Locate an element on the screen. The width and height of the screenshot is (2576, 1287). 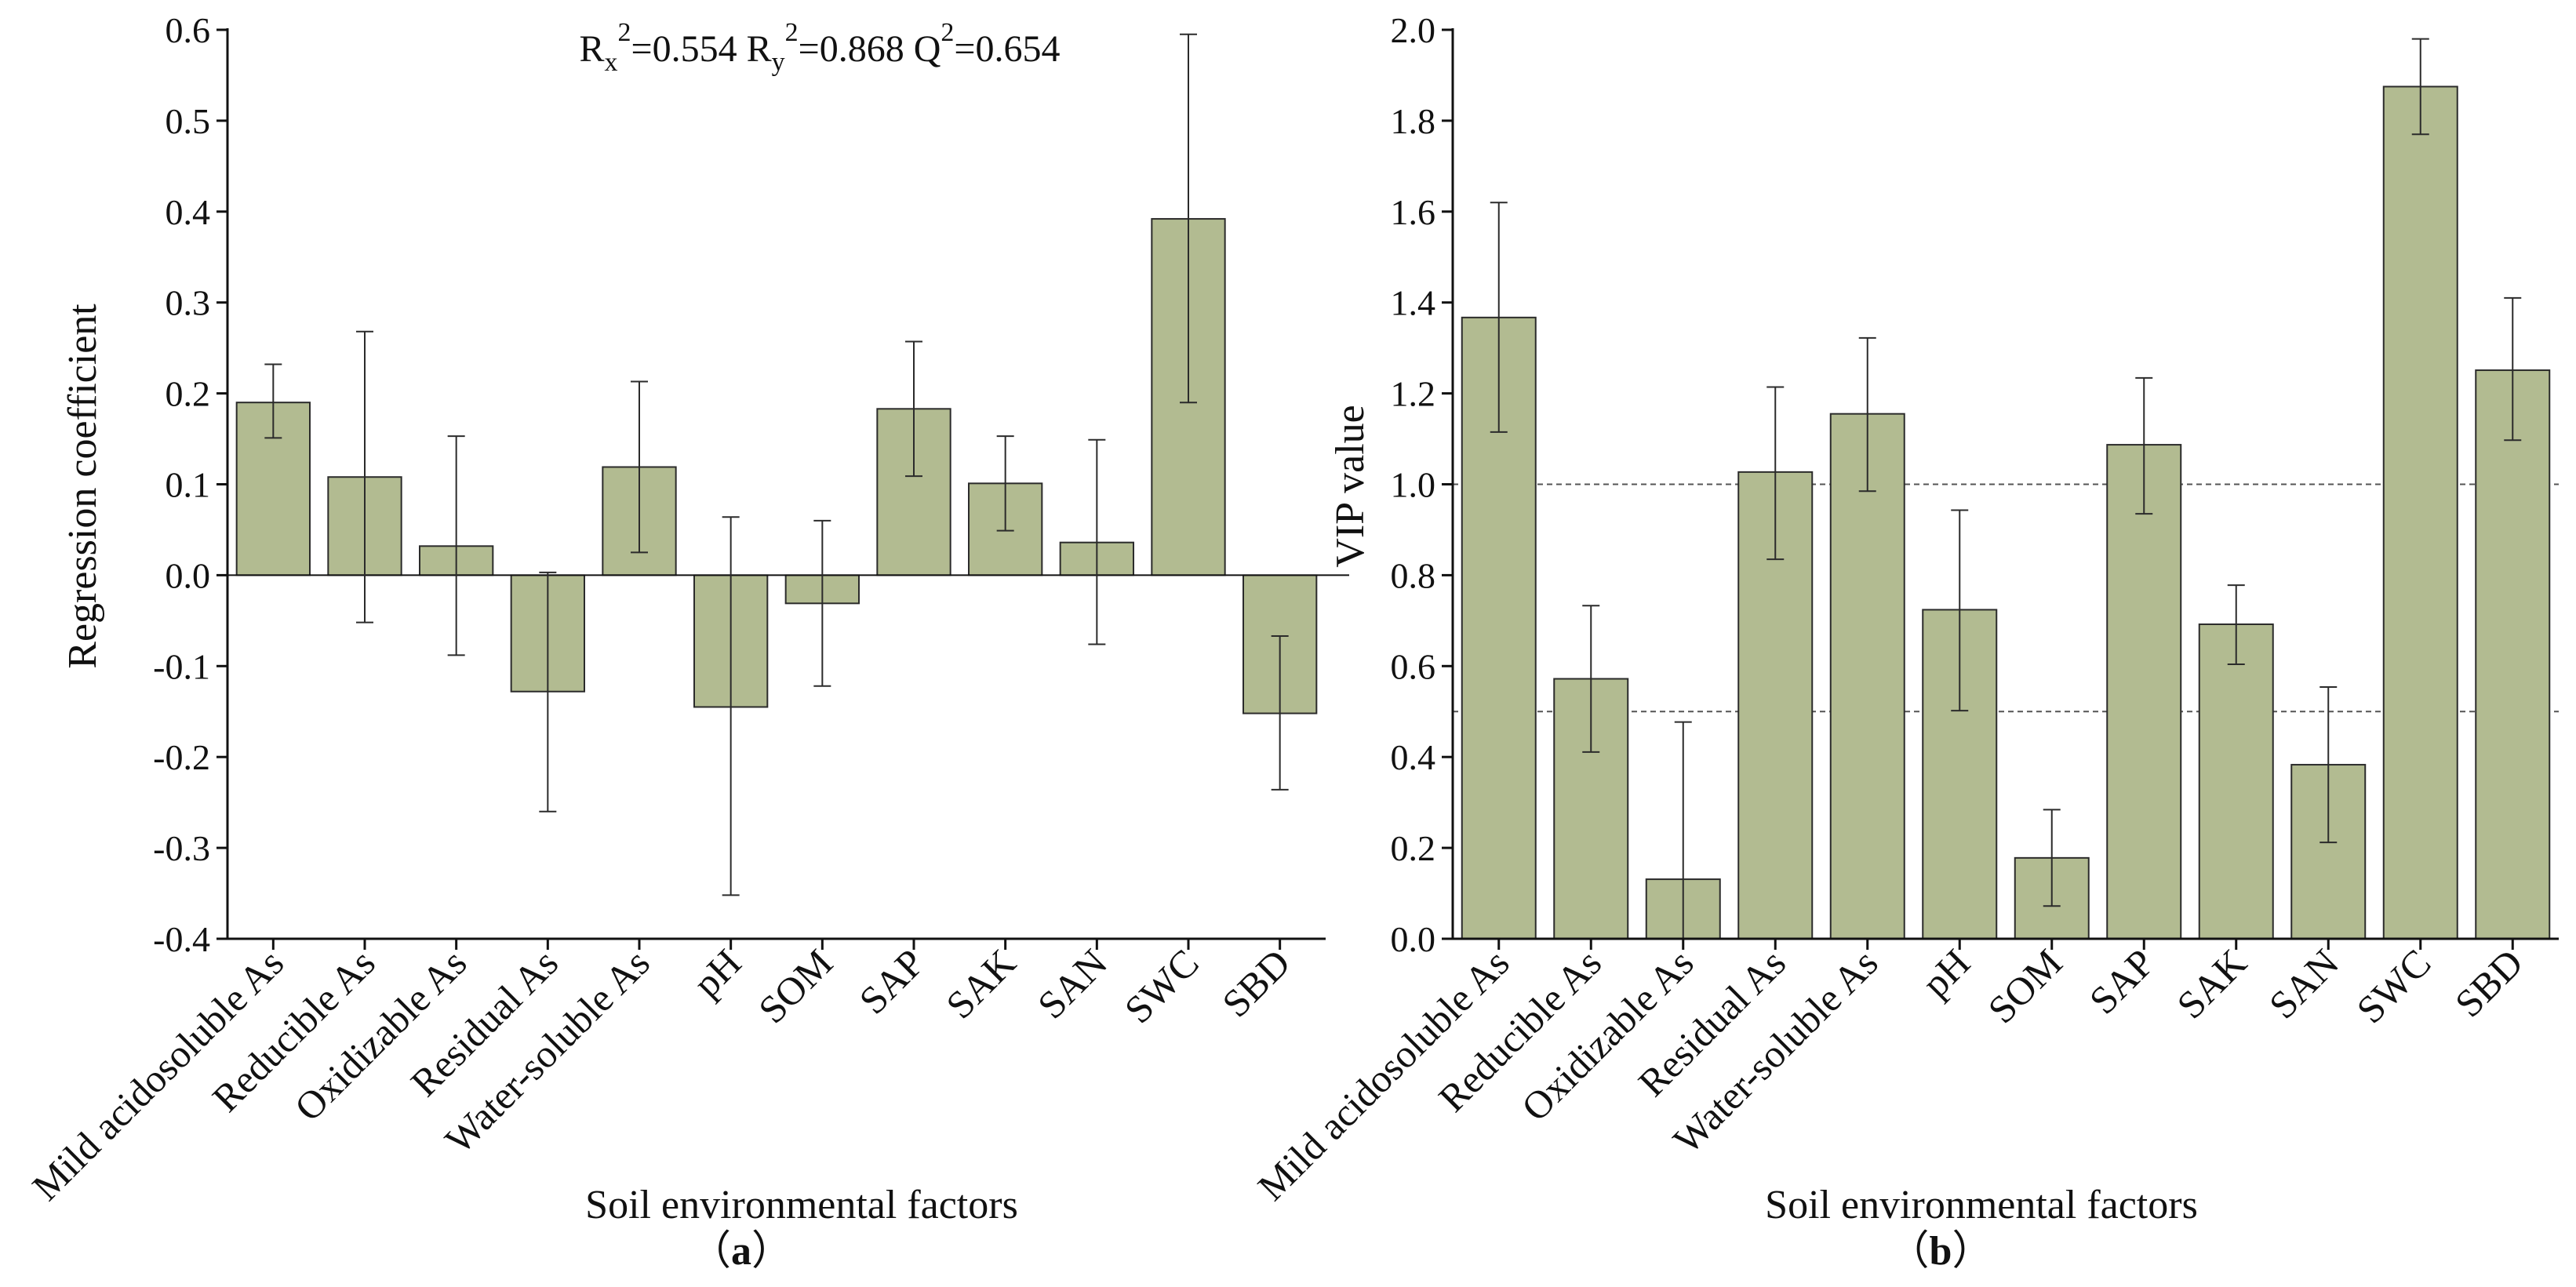
y-tick-label: 1.2 is located at coordinates (1413, 394).